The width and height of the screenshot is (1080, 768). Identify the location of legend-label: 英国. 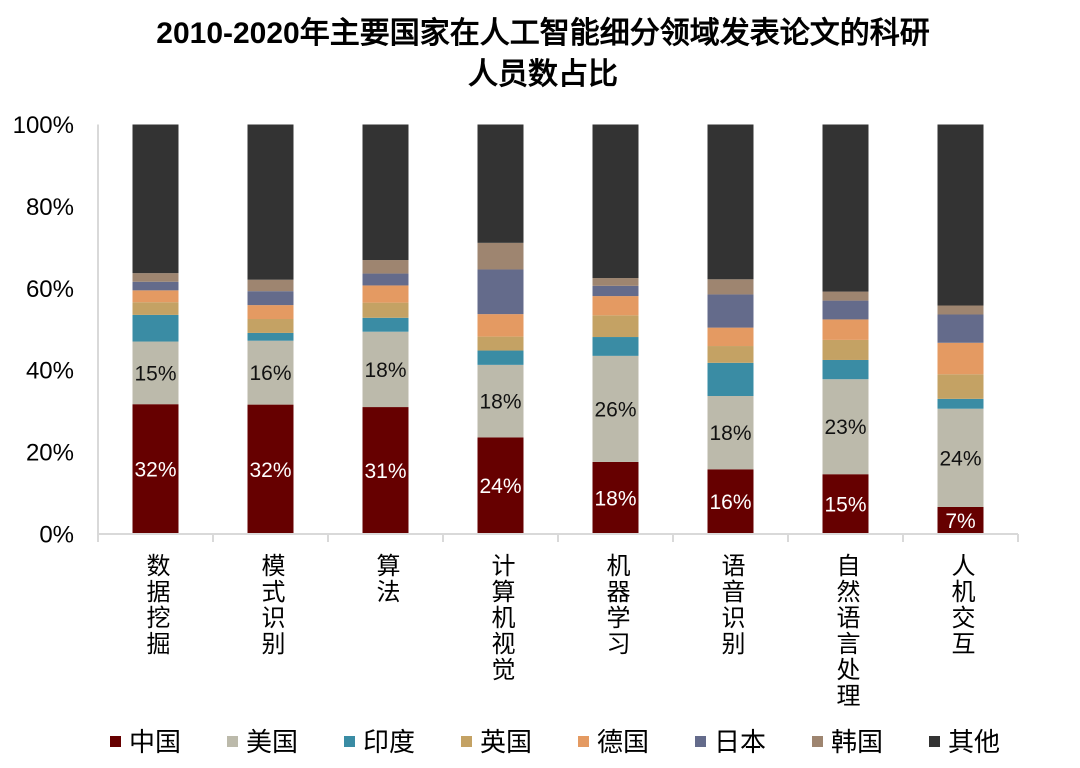
(506, 742).